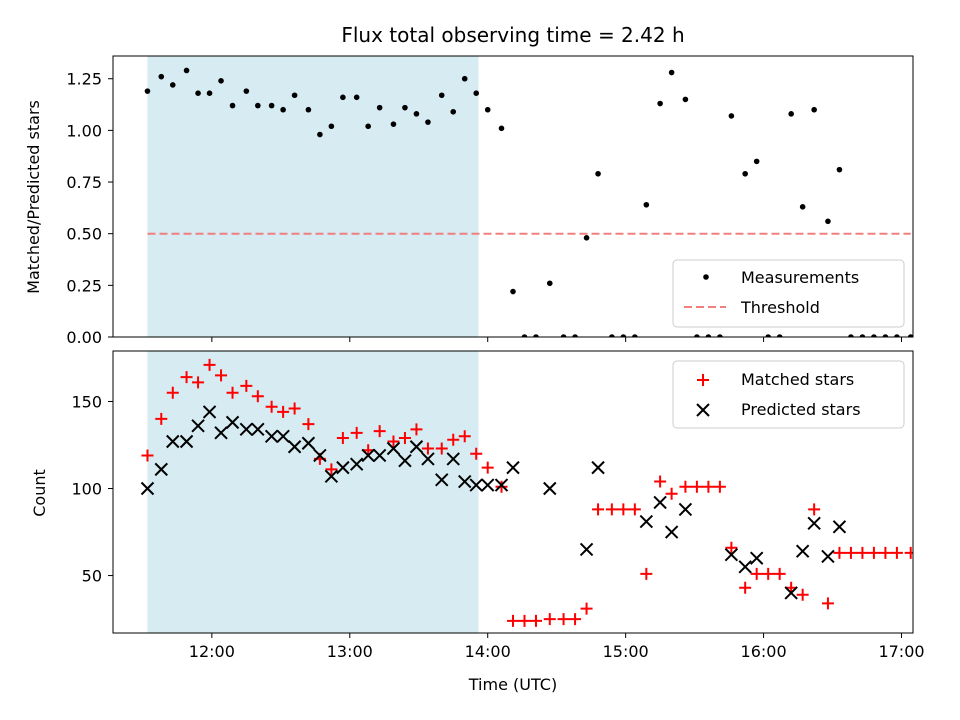  Describe the element at coordinates (780, 307) in the screenshot. I see `legend-threshold-label: Threshold` at that location.